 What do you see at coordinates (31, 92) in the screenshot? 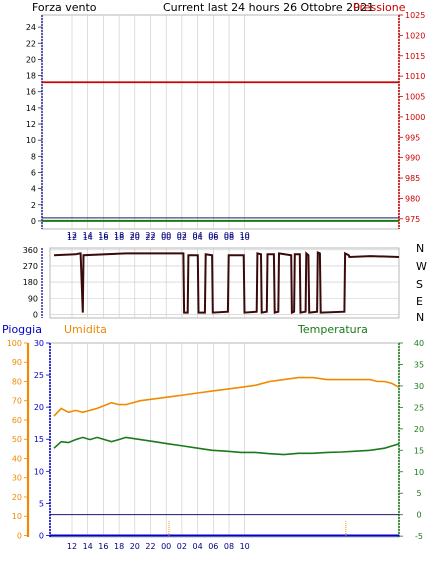
I see `panel-1-left-tick: 16` at bounding box center [31, 92].